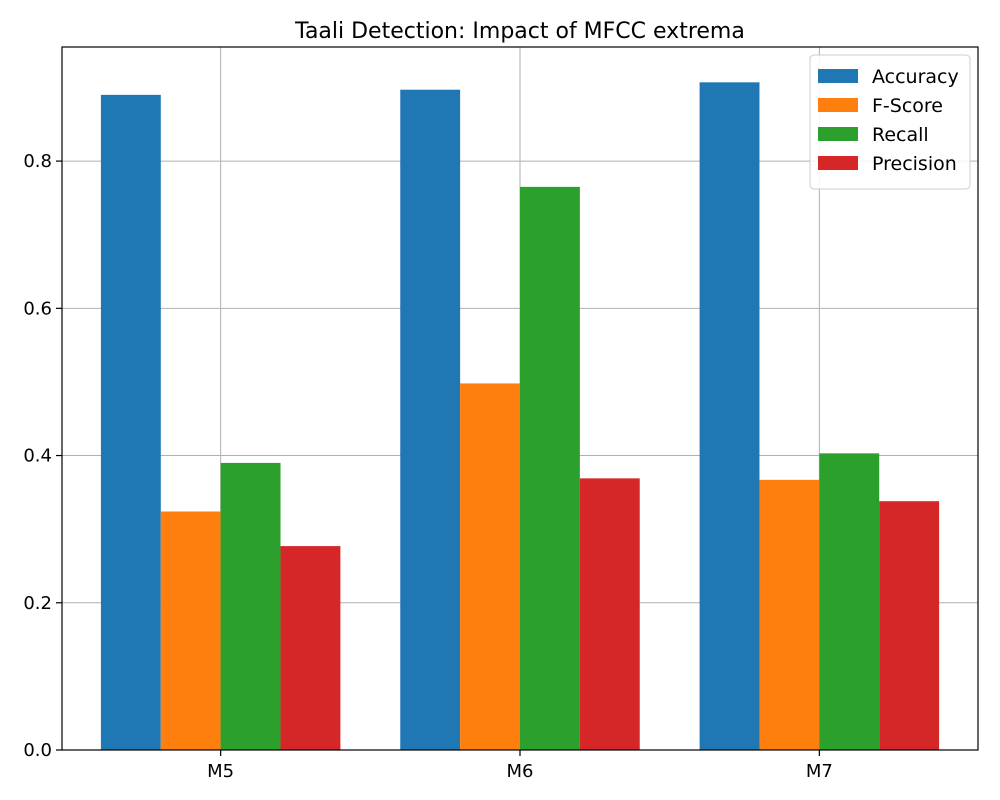 The image size is (1000, 800). I want to click on bar-accuracy-m5, so click(130, 422).